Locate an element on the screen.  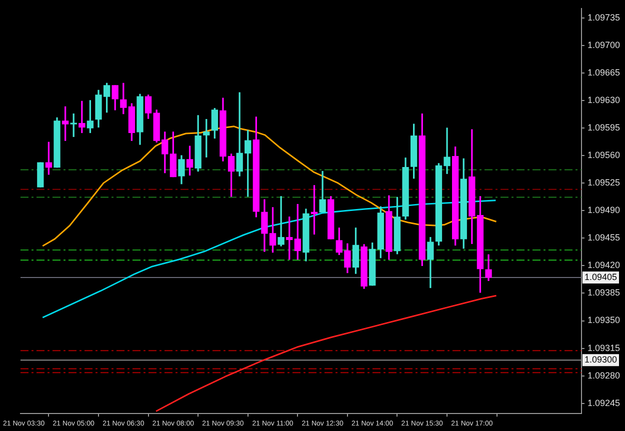
y-tick-label: 1.09315 is located at coordinates (603, 347).